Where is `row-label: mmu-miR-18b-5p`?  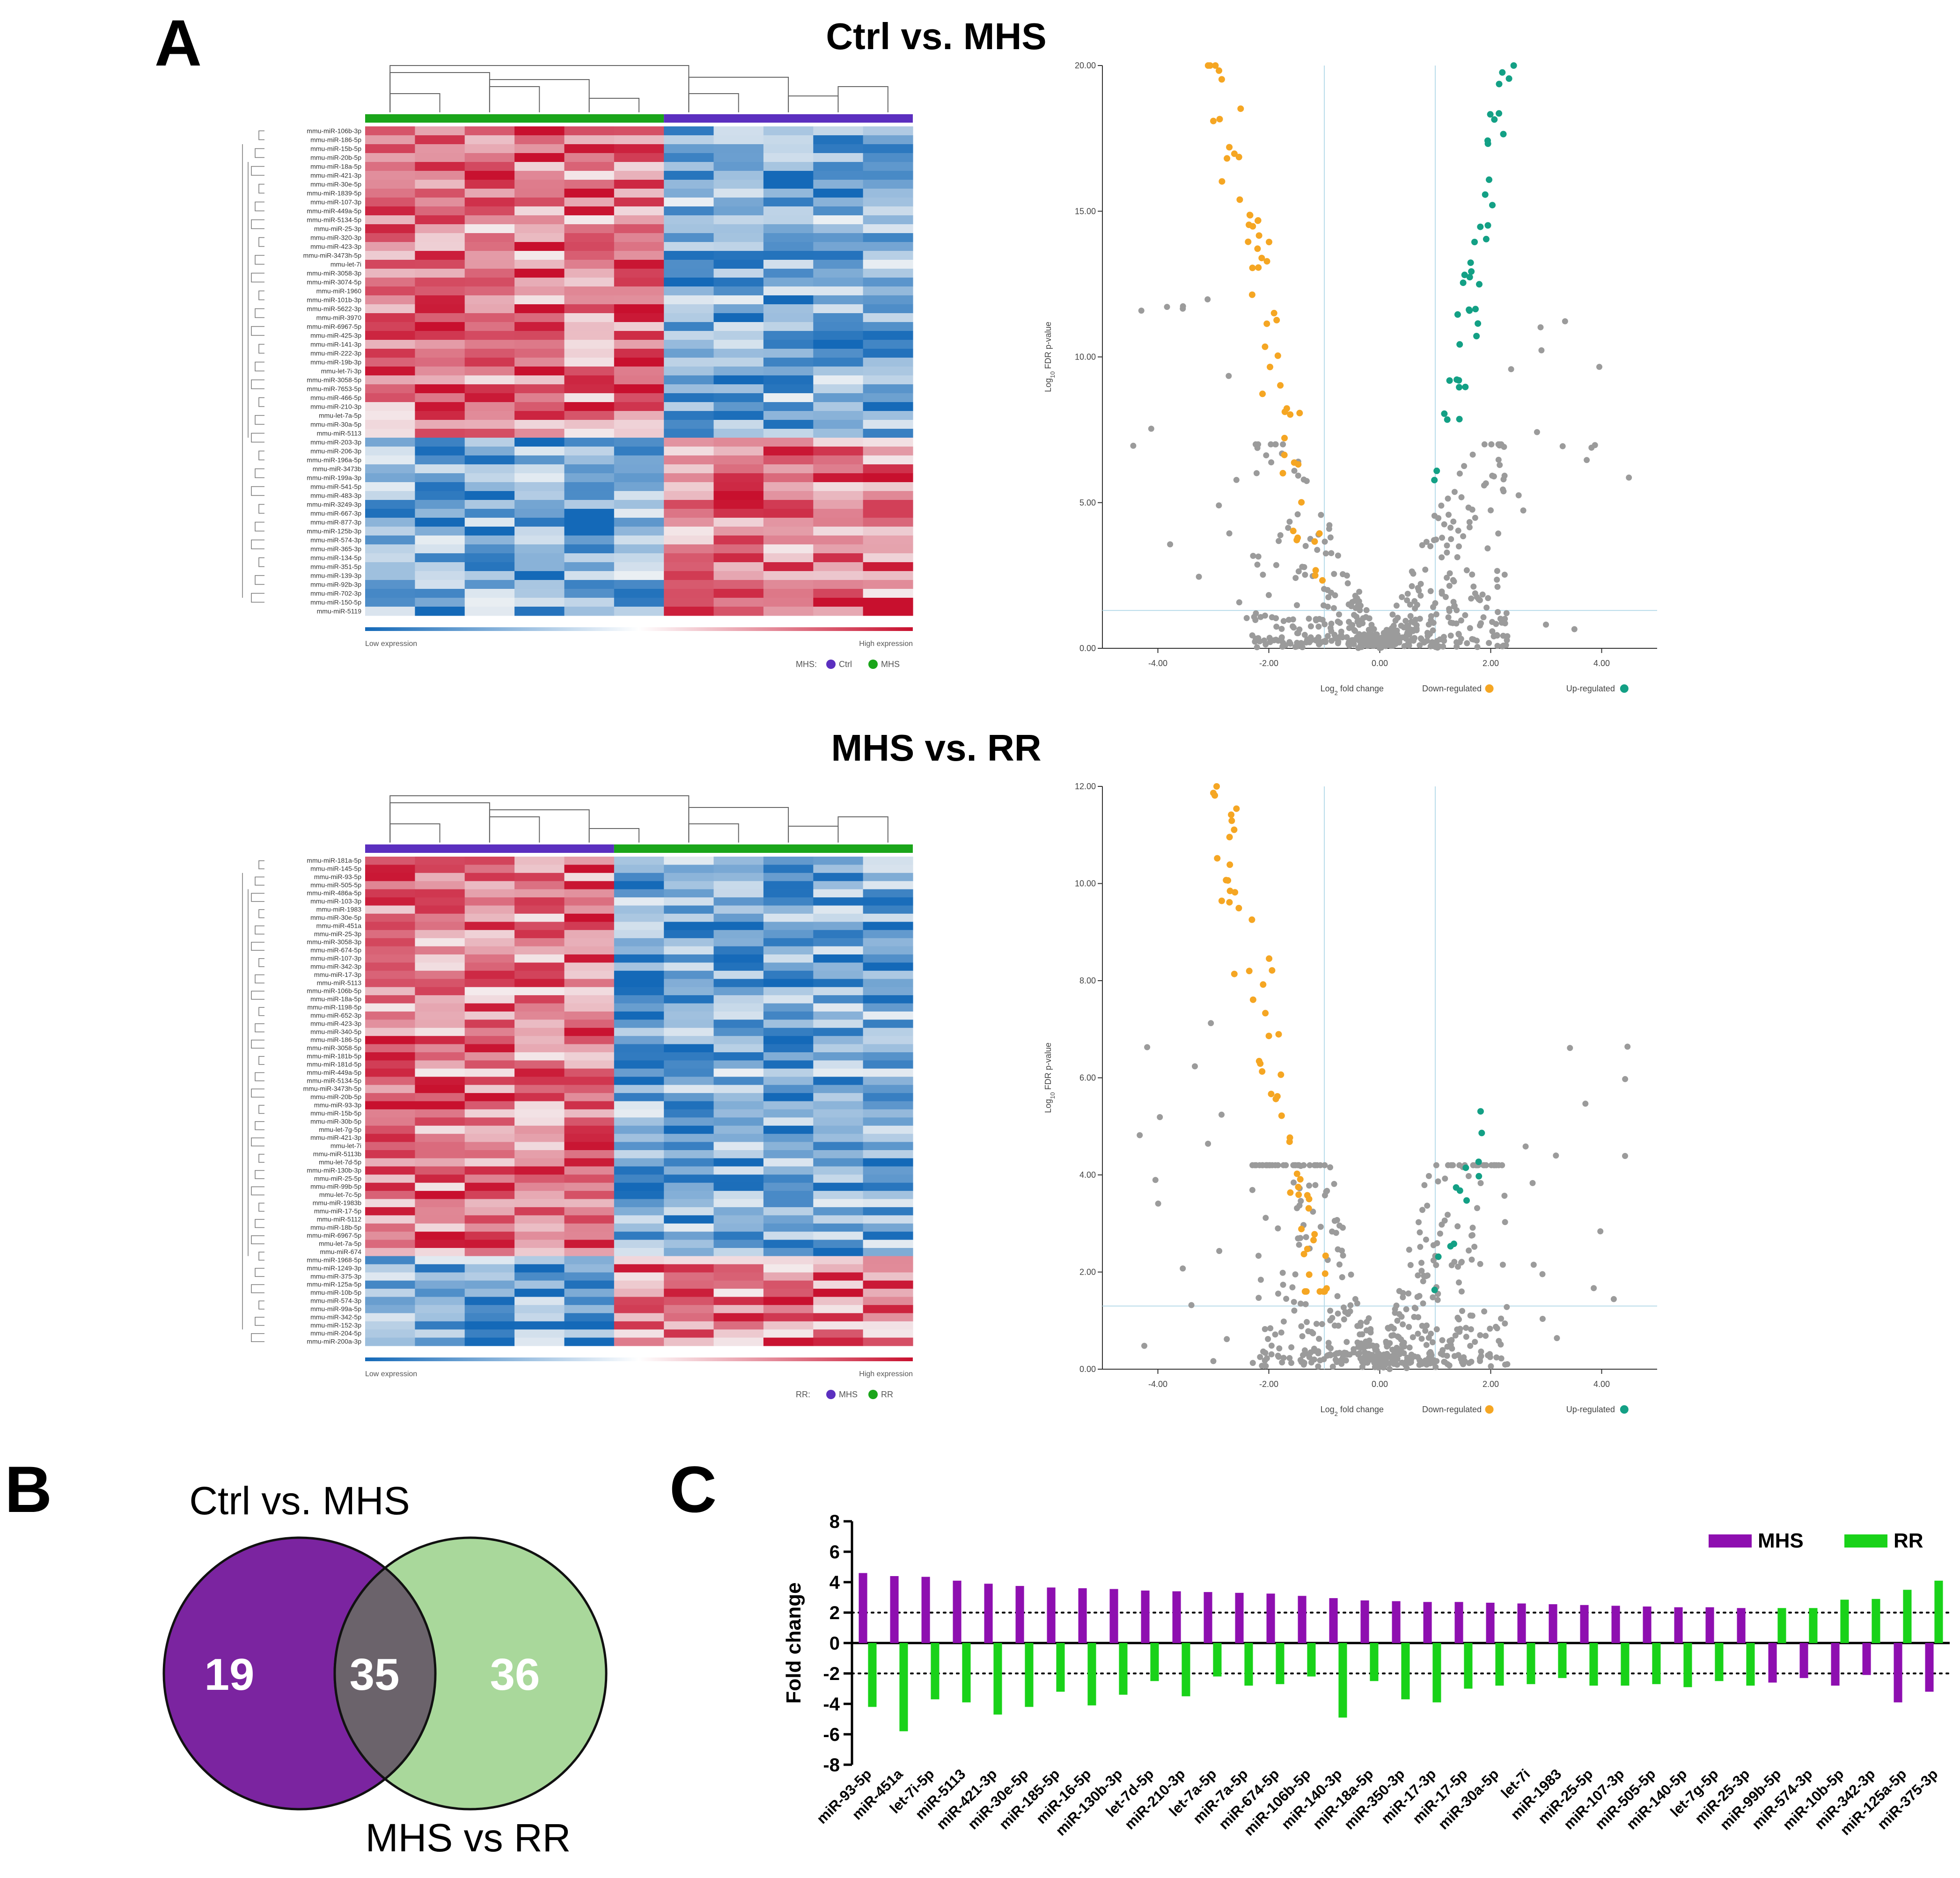
row-label: mmu-miR-18b-5p is located at coordinates (335, 1227).